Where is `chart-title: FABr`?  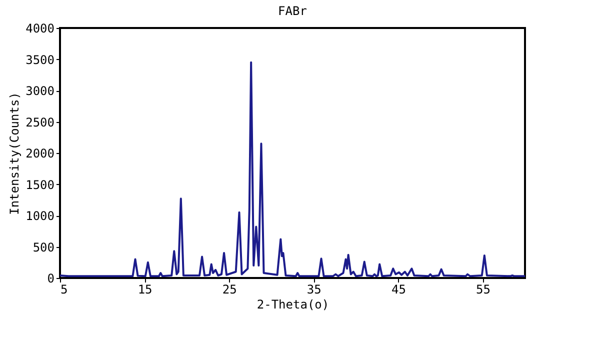
chart-title: FABr is located at coordinates (292, 11).